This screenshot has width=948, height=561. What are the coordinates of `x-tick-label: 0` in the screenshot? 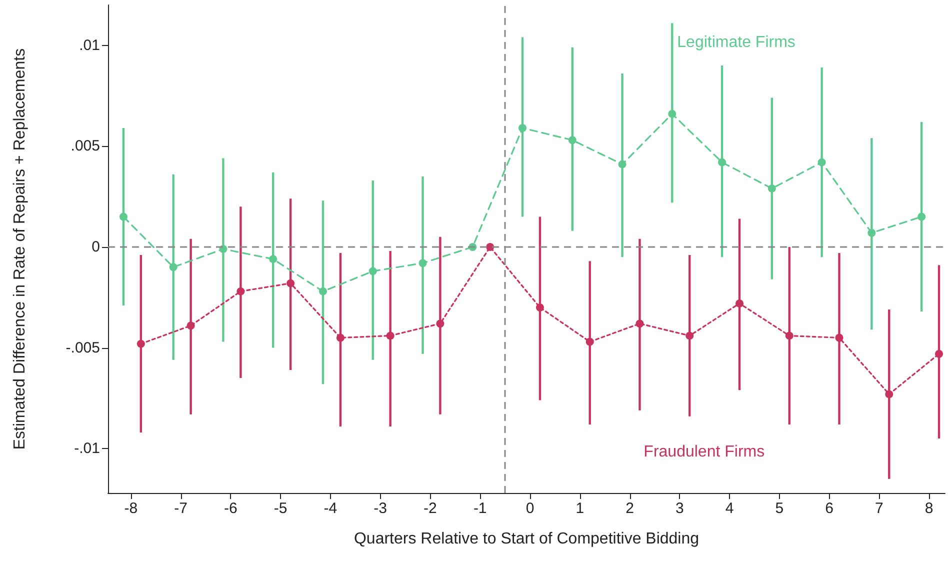 It's located at (530, 508).